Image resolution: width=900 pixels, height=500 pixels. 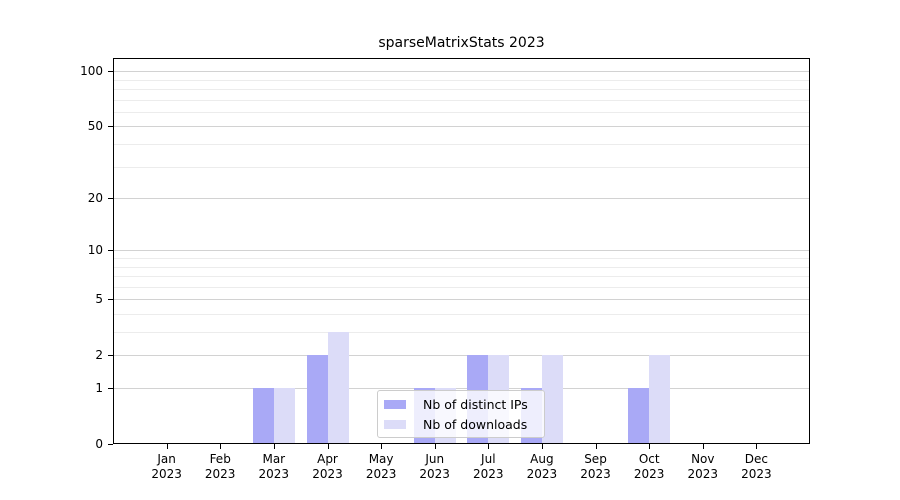 I want to click on x-tick-label: Feb 2023, so click(x=220, y=466).